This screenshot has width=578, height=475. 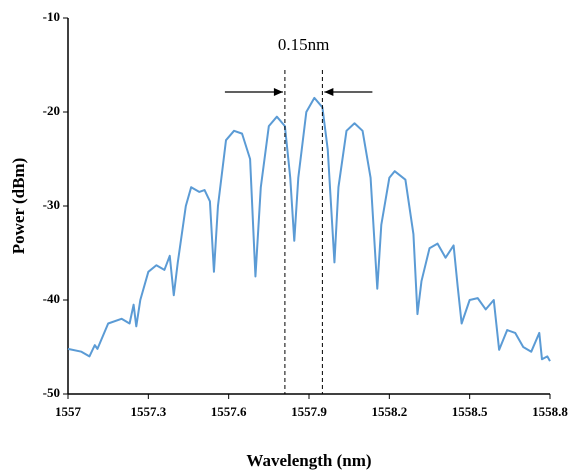 What do you see at coordinates (229, 411) in the screenshot?
I see `x-tick-label: 1557.6` at bounding box center [229, 411].